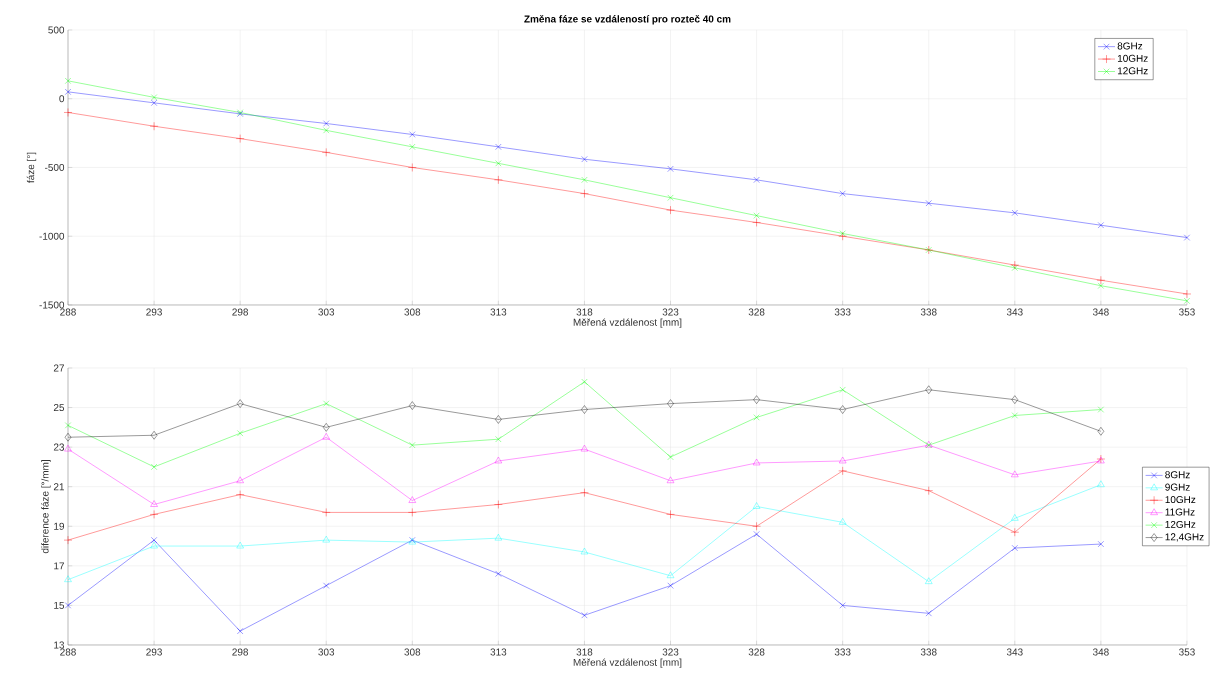 The width and height of the screenshot is (1217, 693). I want to click on y-axis-title: fáze [°], so click(31, 167).